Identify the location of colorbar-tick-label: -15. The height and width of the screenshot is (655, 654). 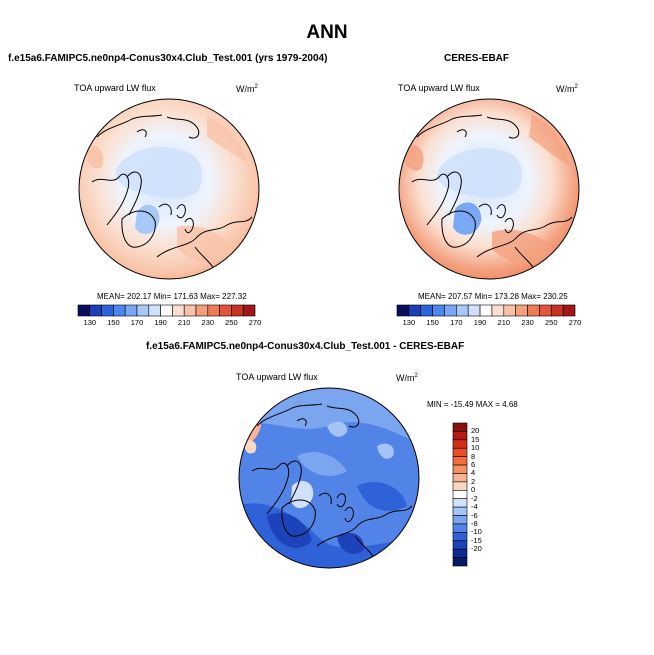
(476, 540).